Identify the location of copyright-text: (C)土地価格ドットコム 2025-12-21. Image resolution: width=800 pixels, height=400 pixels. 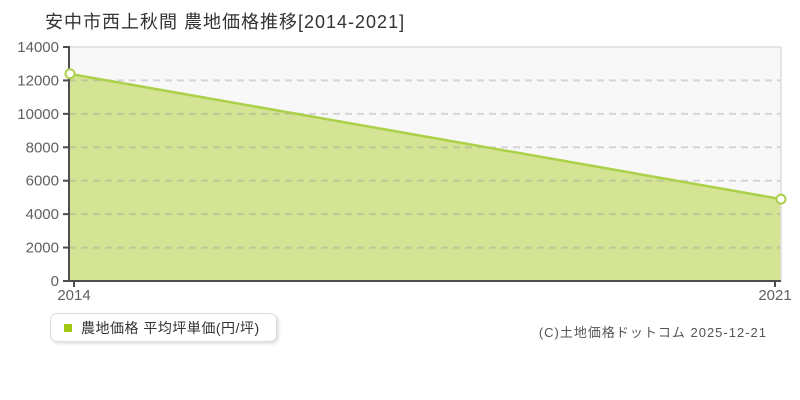
(652, 332).